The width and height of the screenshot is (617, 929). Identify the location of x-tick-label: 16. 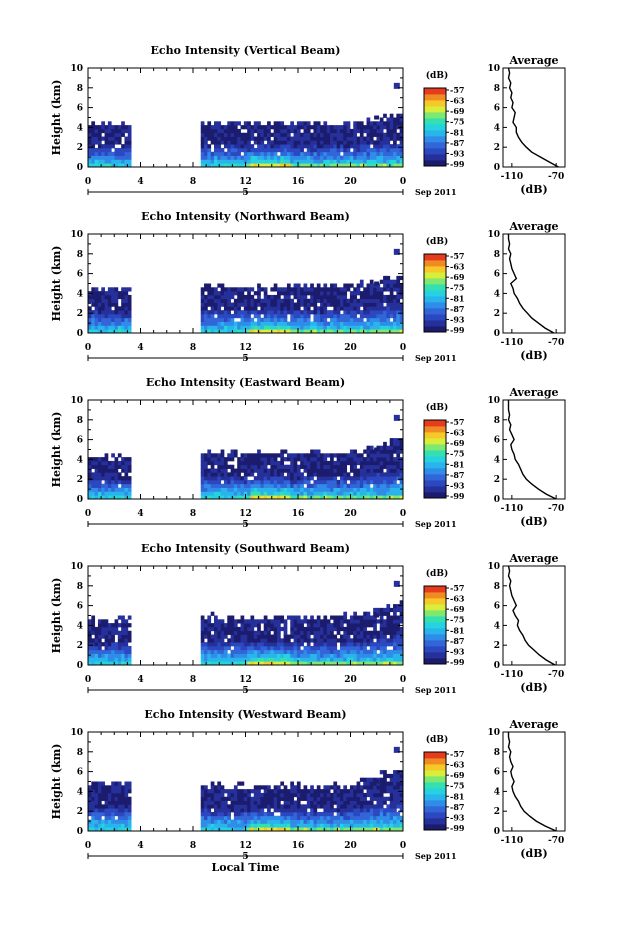
(298, 182).